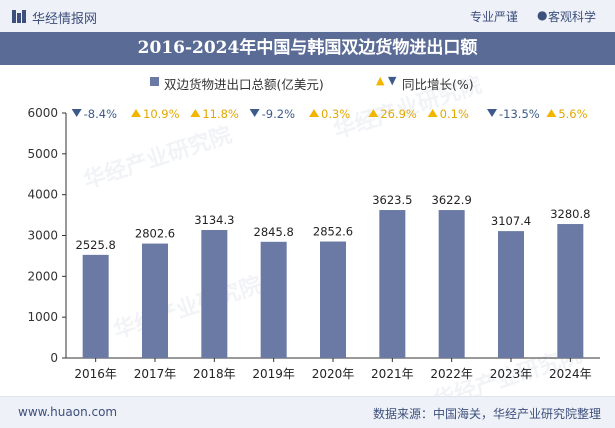 The image size is (615, 428). What do you see at coordinates (95, 374) in the screenshot?
I see `x-tick-label: 2016年` at bounding box center [95, 374].